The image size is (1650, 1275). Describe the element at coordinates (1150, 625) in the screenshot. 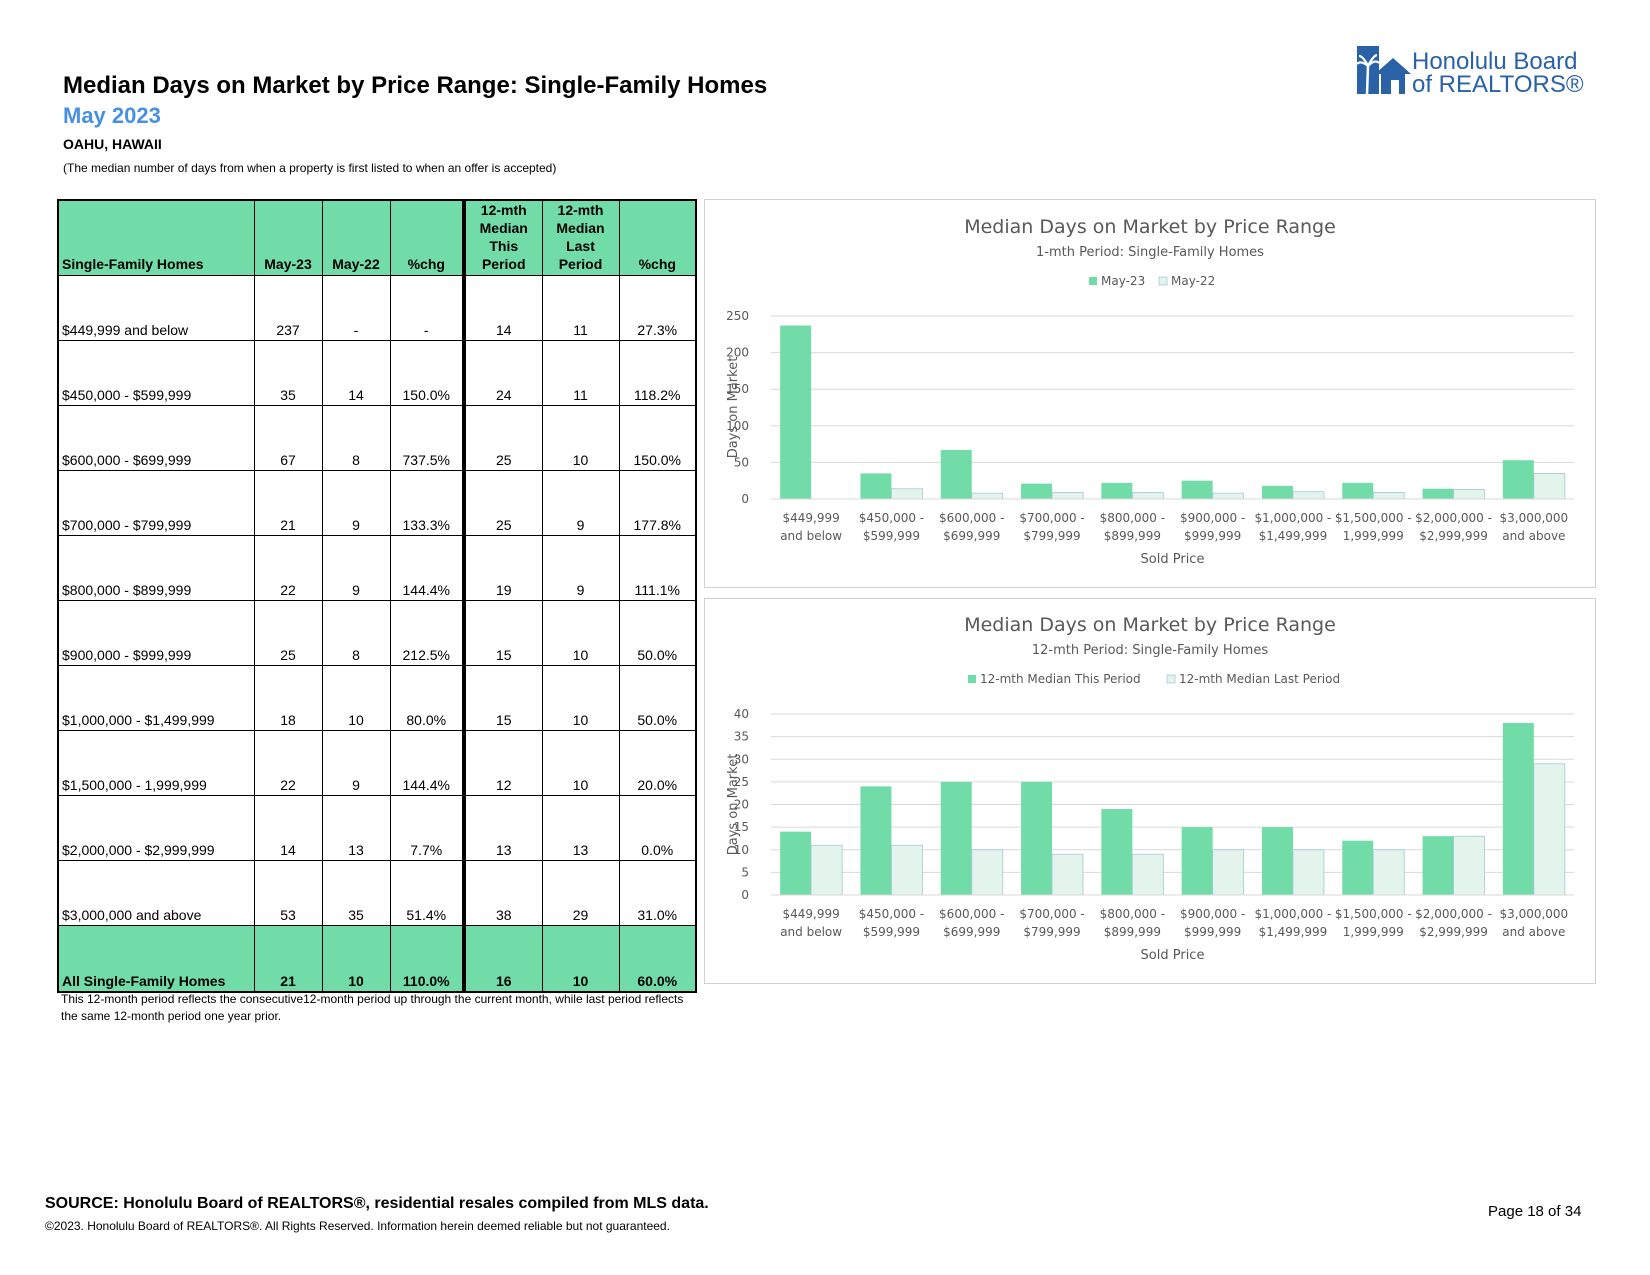

I see `chart-title: Median Days on Market by Price Range` at that location.